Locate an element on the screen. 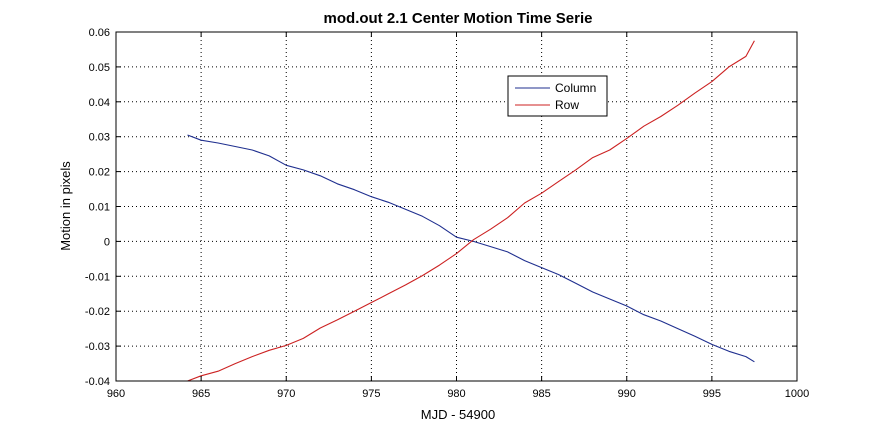 The height and width of the screenshot is (429, 881). x-tick-label: 985 is located at coordinates (541, 394).